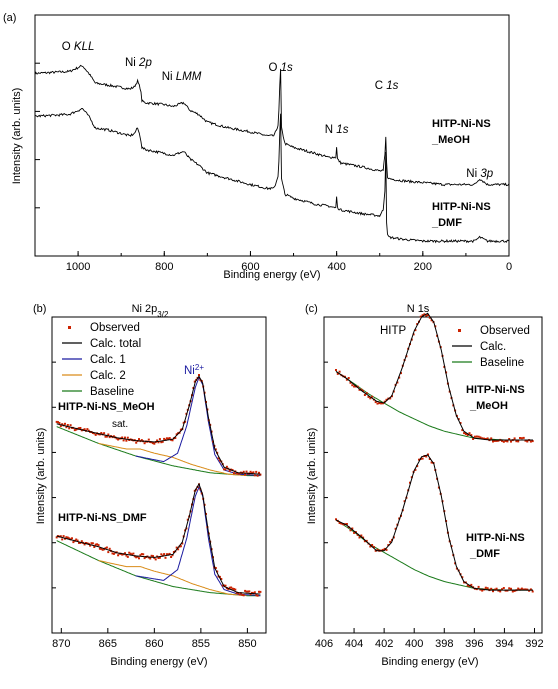 The image size is (558, 689). Describe the element at coordinates (387, 86) in the screenshot. I see `a-peak-label-5: C 1s` at that location.